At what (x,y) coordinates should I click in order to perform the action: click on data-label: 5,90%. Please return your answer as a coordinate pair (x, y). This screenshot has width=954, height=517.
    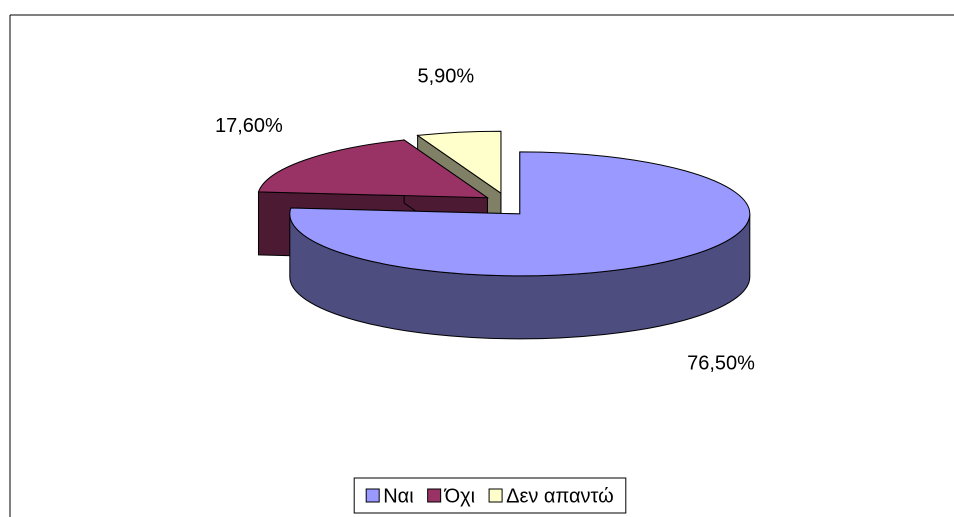
    Looking at the image, I should click on (445, 77).